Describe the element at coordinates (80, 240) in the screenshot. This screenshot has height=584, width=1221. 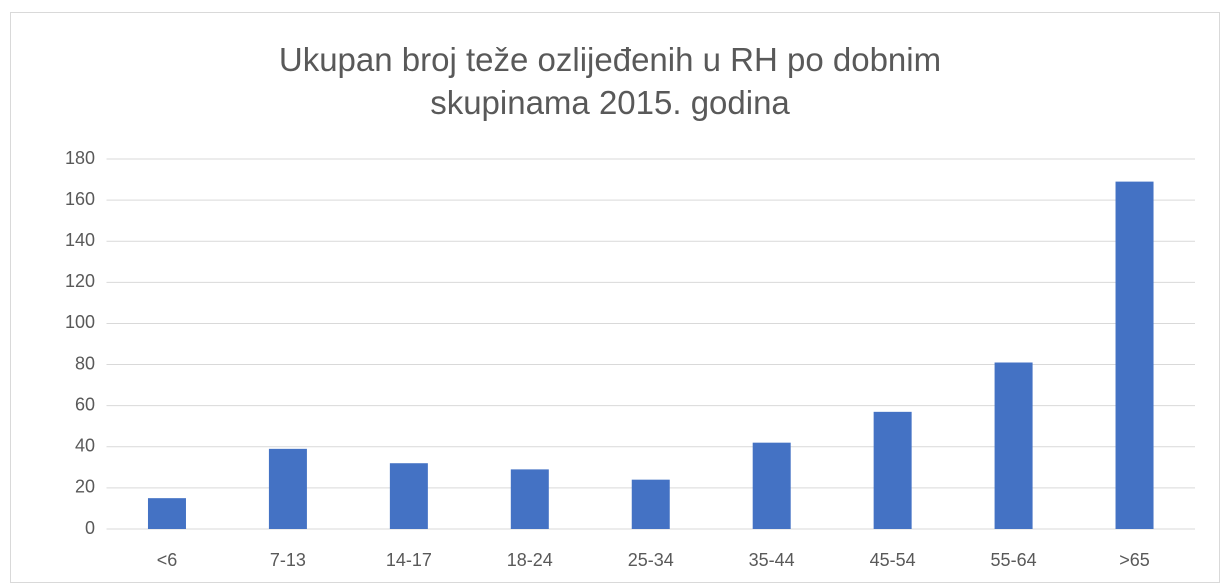
I see `y-tick-label: 140` at that location.